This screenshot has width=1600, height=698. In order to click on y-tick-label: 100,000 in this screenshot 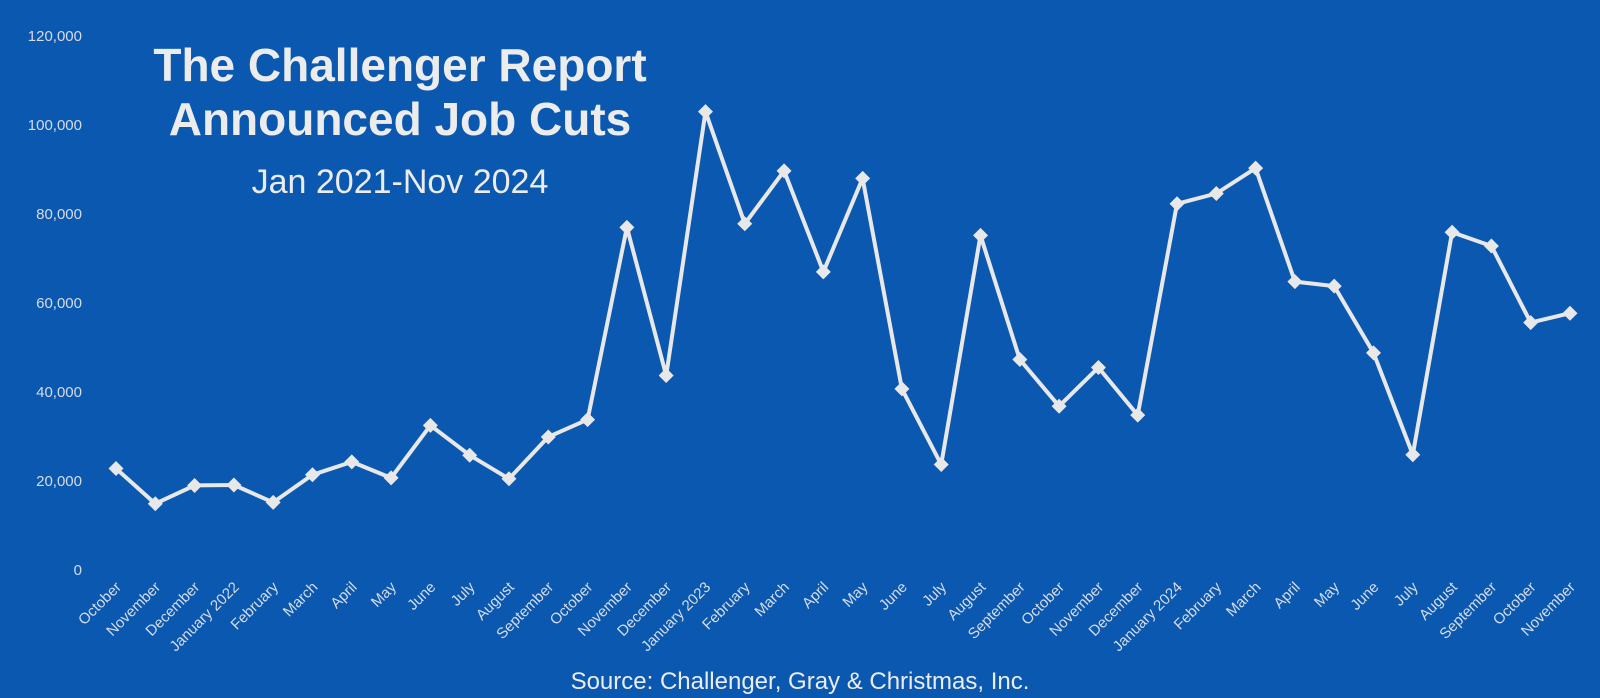, I will do `click(55, 125)`.